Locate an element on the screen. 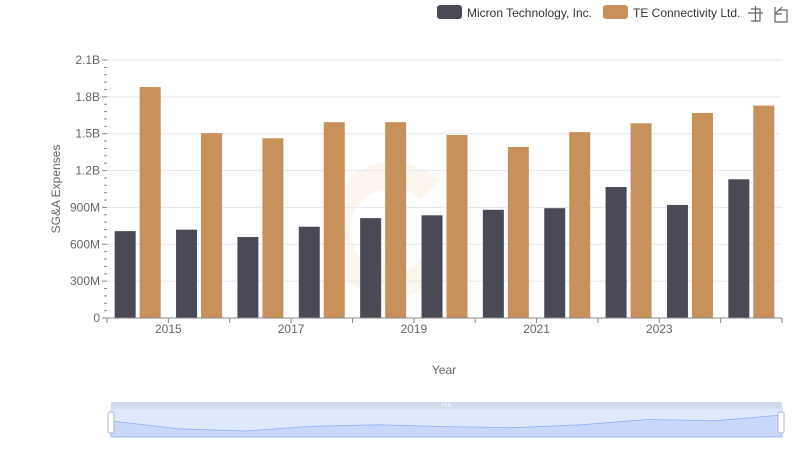  bar-te-connectivity-2023 is located at coordinates (702, 215).